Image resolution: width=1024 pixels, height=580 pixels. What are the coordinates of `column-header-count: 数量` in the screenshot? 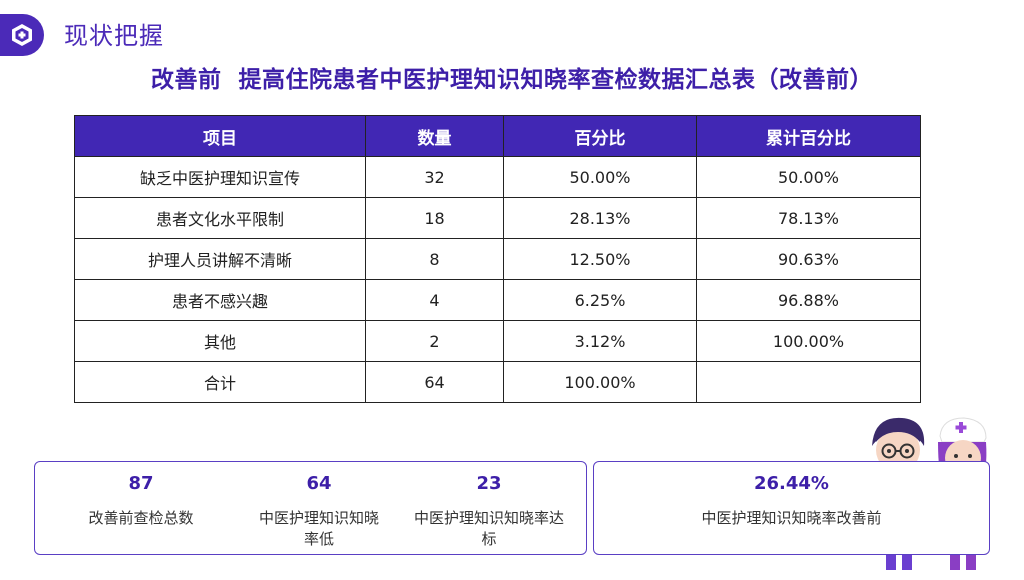 It's located at (434, 136).